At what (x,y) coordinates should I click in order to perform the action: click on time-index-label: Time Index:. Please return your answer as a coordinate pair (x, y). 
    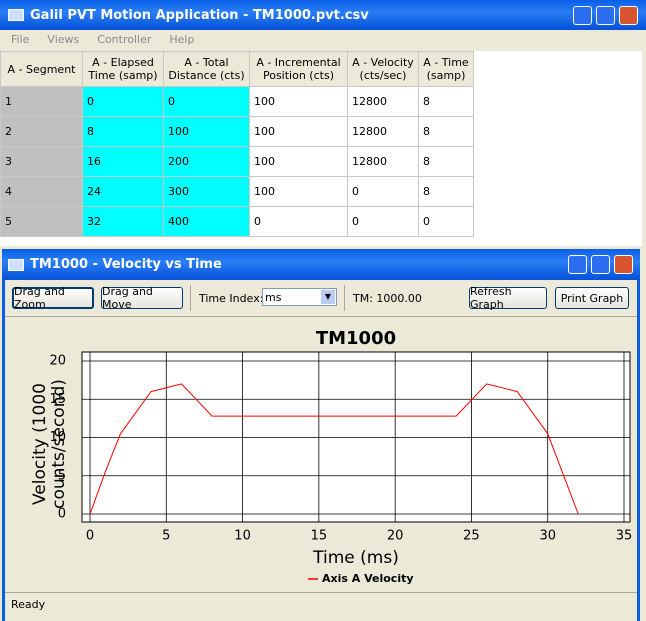
    Looking at the image, I should click on (231, 298).